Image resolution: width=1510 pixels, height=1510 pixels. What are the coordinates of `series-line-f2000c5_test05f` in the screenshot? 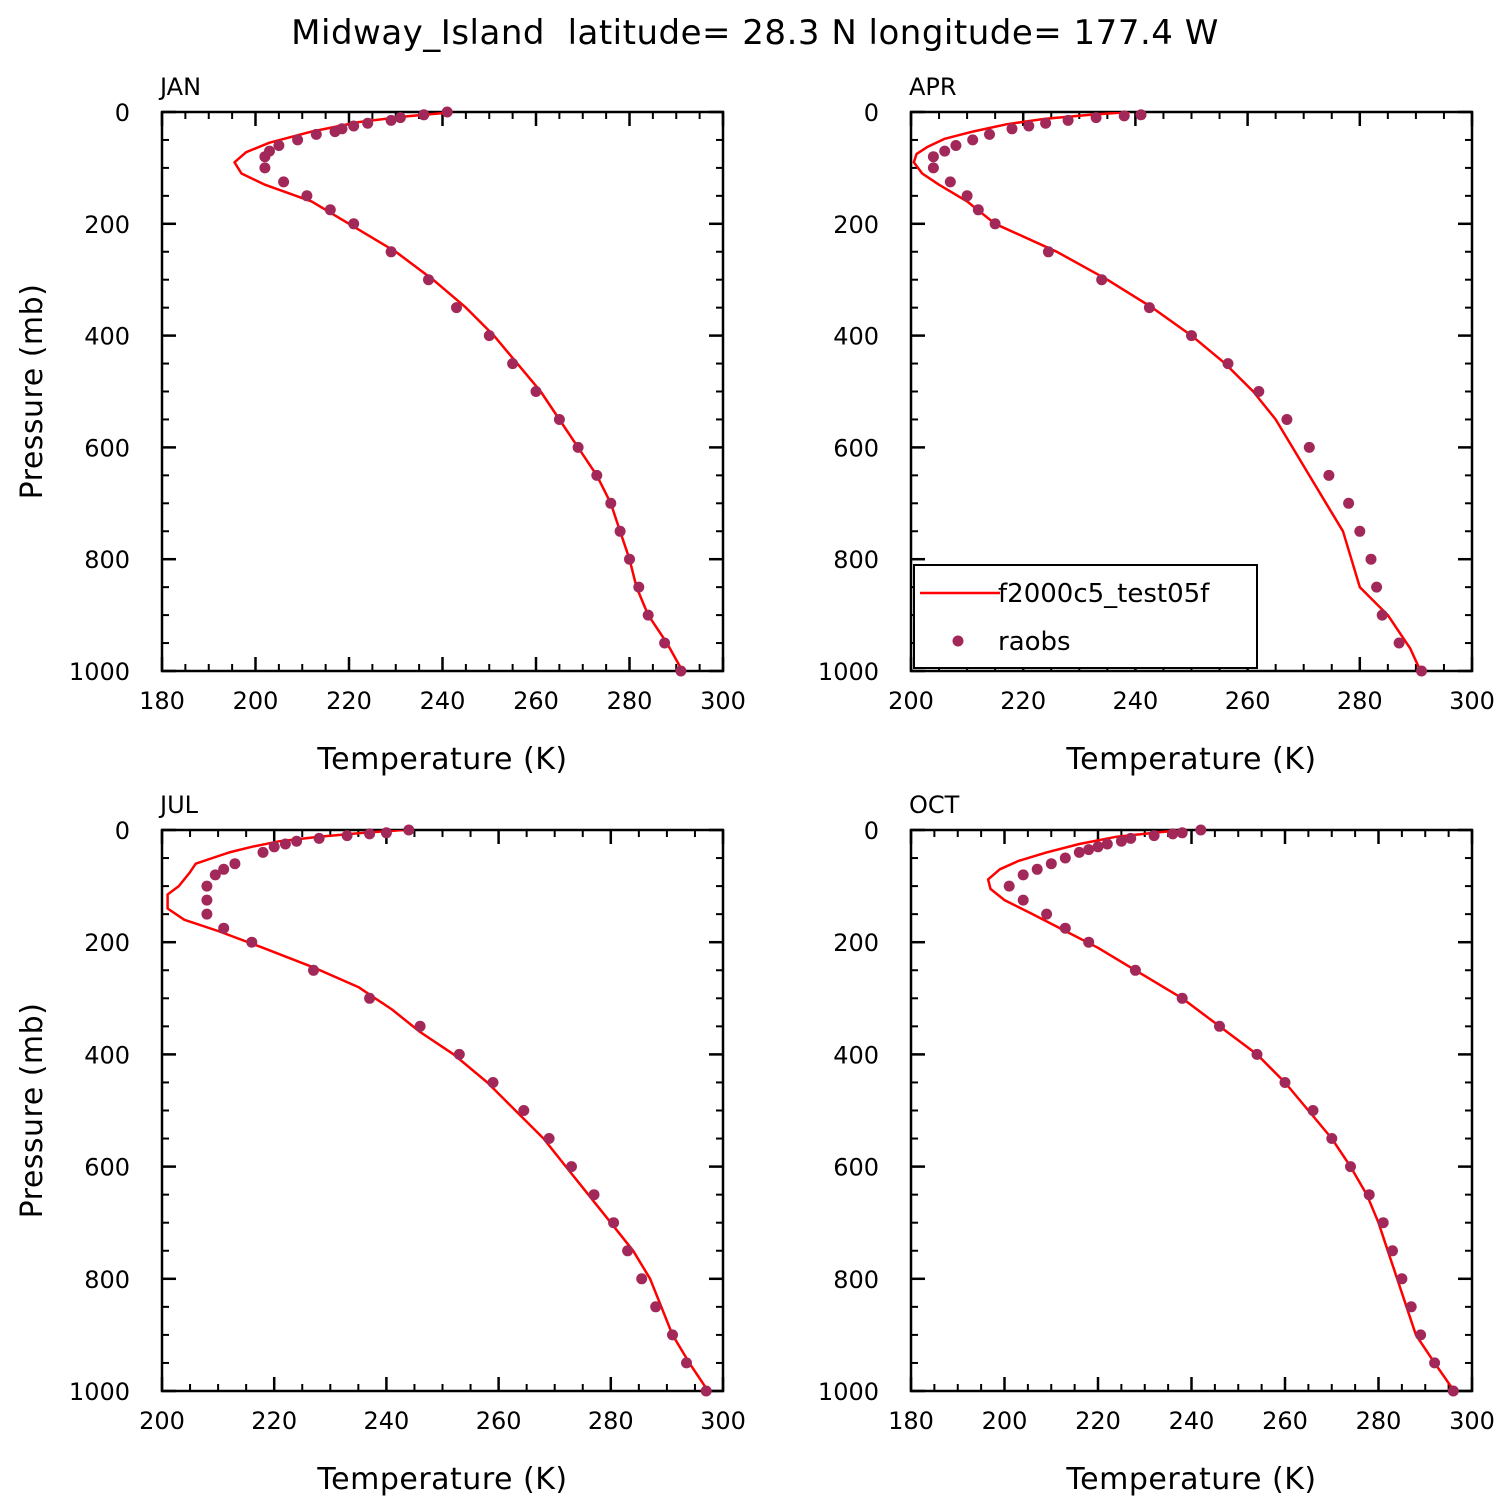 It's located at (1167, 391).